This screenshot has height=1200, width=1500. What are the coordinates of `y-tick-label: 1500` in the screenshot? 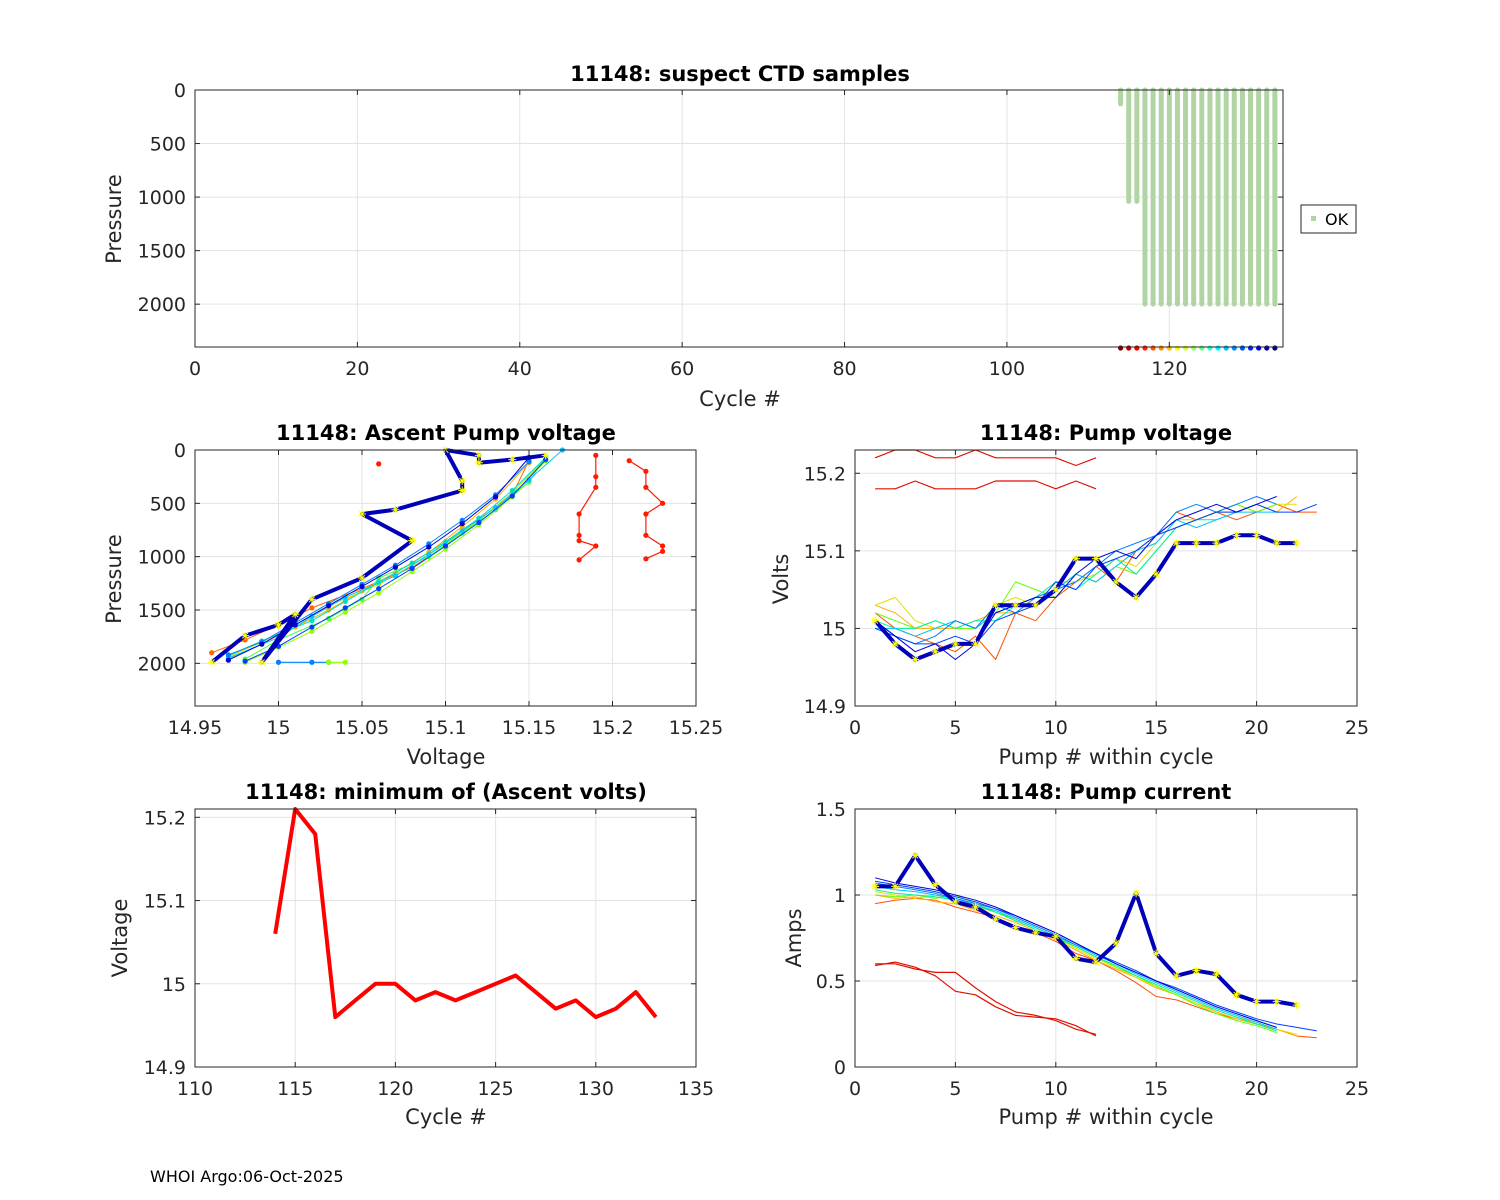 It's located at (162, 611).